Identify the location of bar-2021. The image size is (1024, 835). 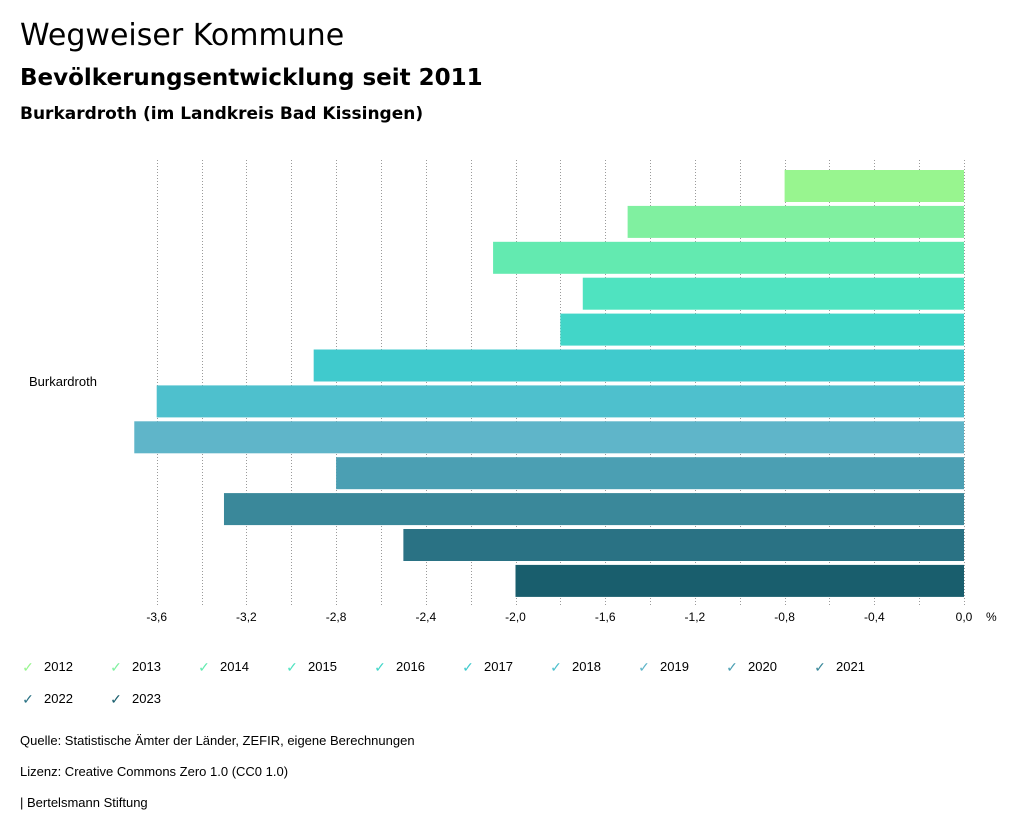
(594, 509).